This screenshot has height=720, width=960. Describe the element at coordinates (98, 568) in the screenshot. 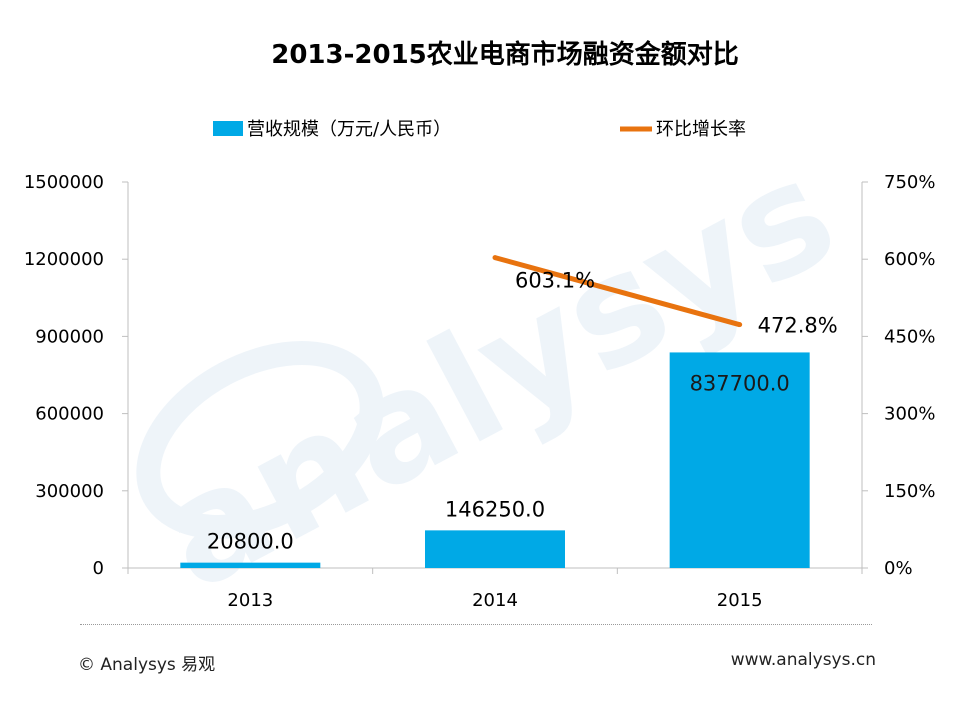

I see `left-tick-label: 0` at that location.